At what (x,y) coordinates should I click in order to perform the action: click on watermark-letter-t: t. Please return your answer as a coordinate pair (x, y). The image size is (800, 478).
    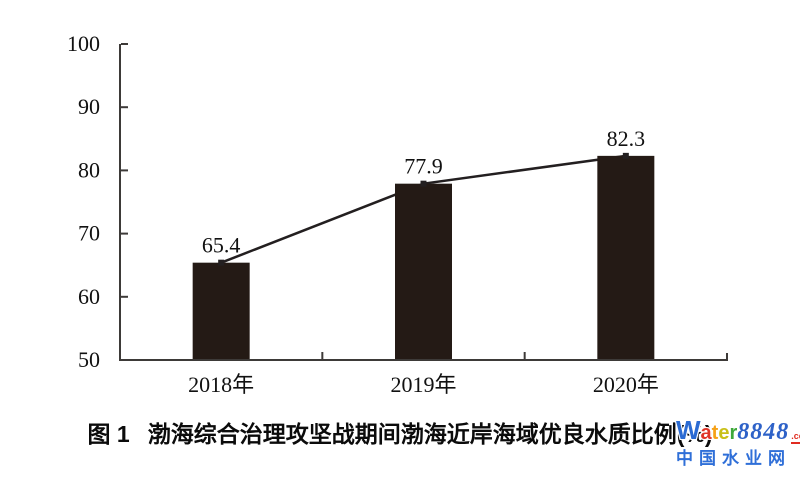
    Looking at the image, I should click on (715, 433).